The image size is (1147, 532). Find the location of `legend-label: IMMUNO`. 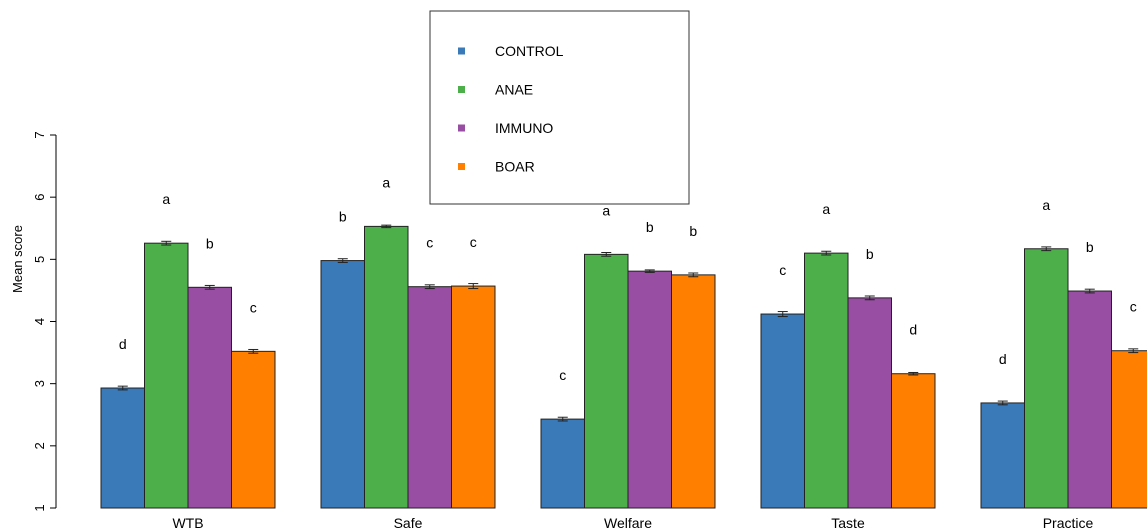

legend-label: IMMUNO is located at coordinates (524, 128).